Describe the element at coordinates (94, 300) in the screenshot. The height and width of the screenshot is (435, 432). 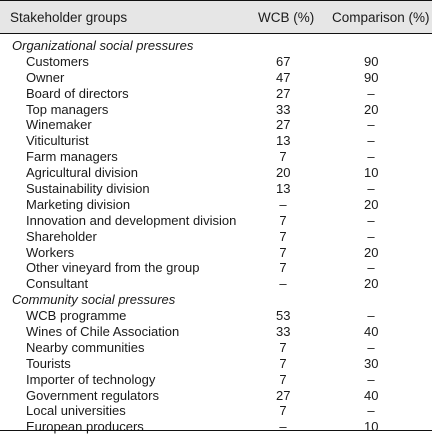
I see `section-title: Community social pressures` at that location.